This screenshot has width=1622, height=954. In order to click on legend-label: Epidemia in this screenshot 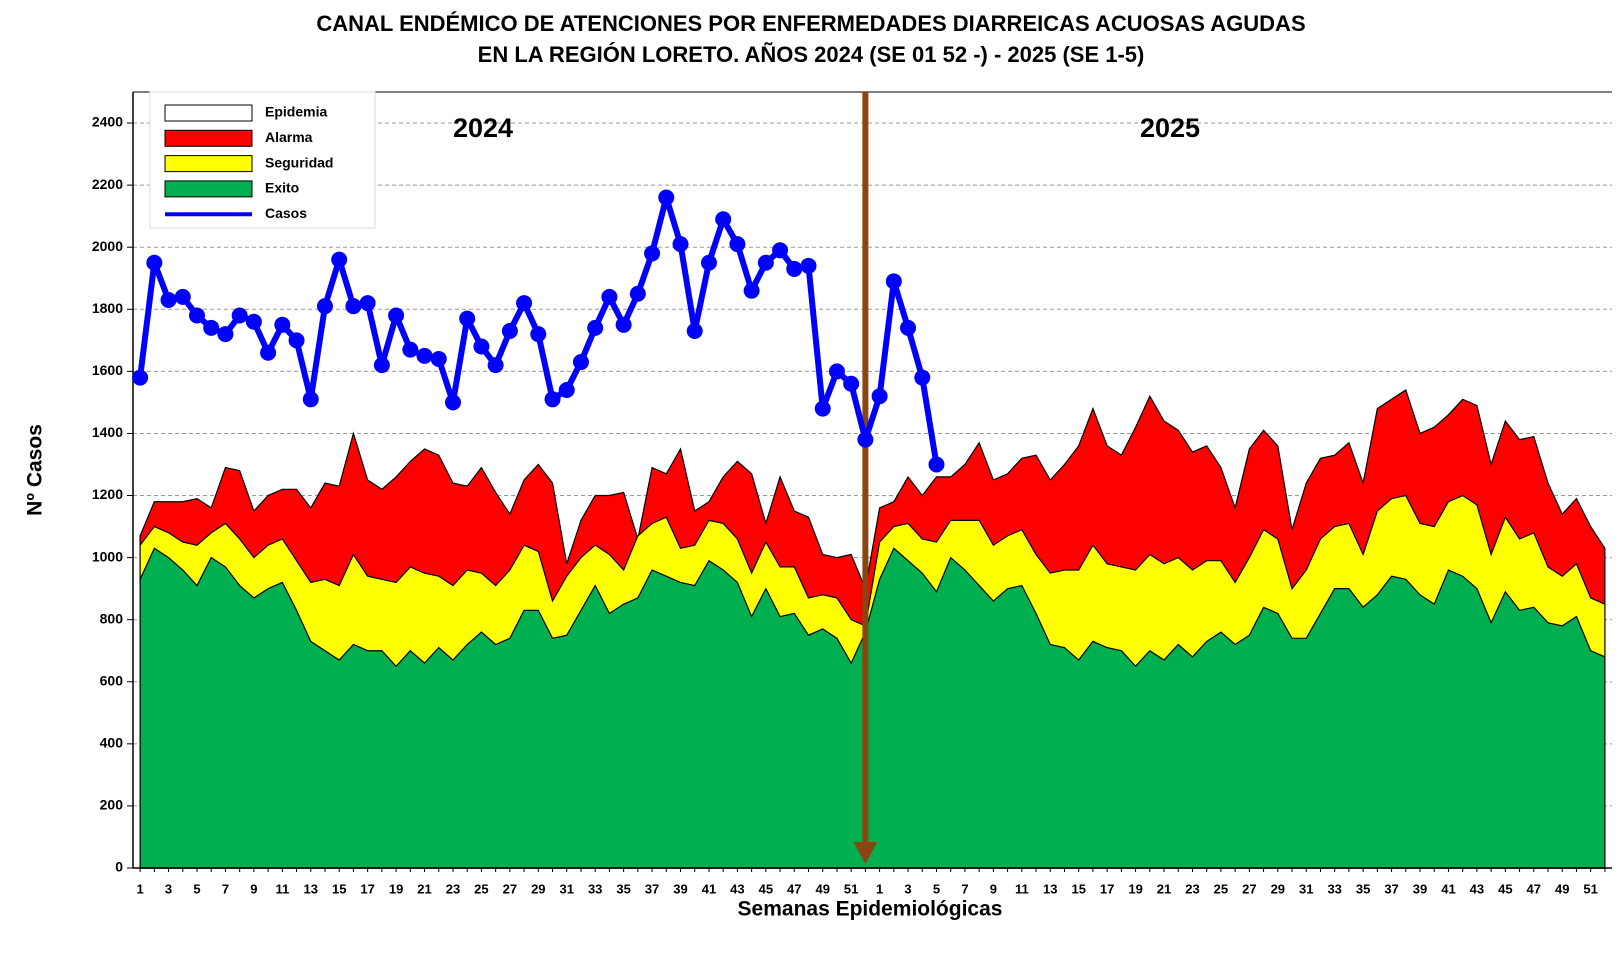, I will do `click(296, 112)`.